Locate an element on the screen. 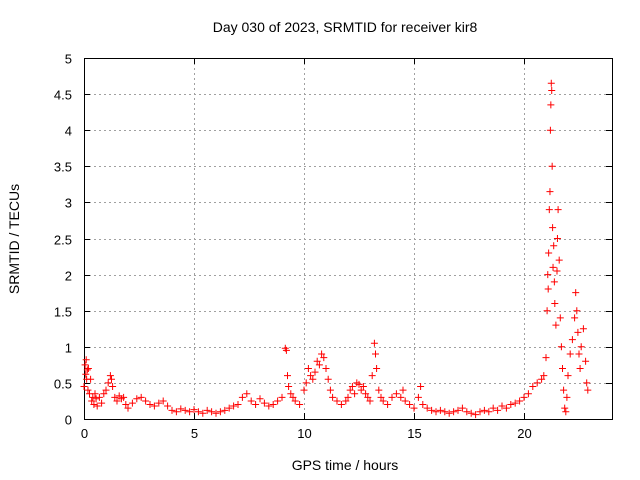 The width and height of the screenshot is (640, 480). y-tick-label: 3.5 is located at coordinates (63, 167).